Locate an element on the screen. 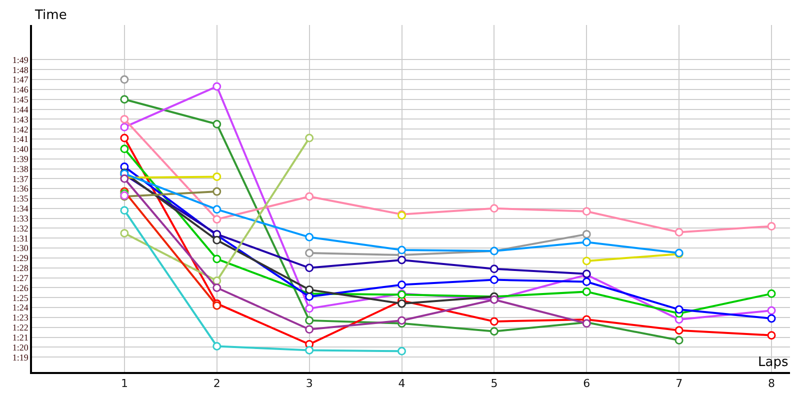  x-tick-label: 3 is located at coordinates (309, 383).